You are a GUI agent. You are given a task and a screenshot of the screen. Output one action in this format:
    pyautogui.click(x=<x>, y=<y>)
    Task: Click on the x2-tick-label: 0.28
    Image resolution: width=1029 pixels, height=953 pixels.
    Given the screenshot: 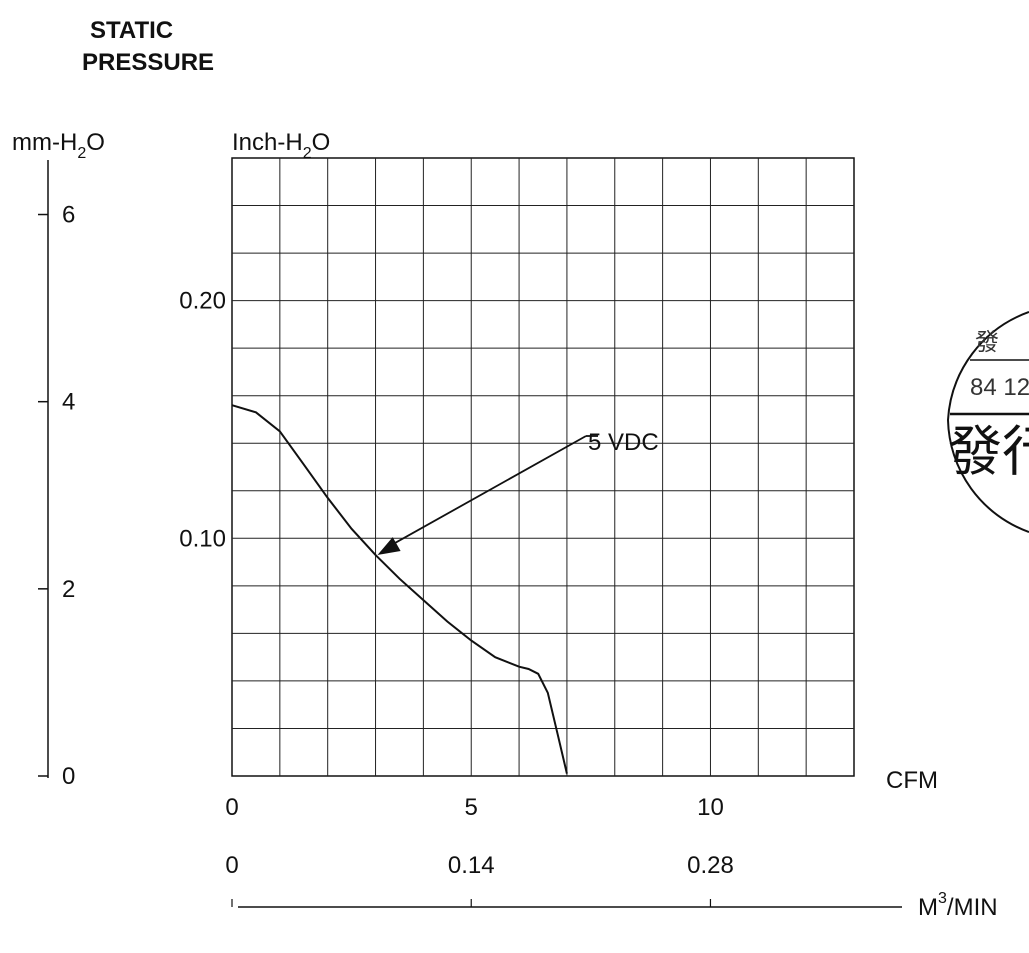 What is the action you would take?
    pyautogui.click(x=710, y=865)
    